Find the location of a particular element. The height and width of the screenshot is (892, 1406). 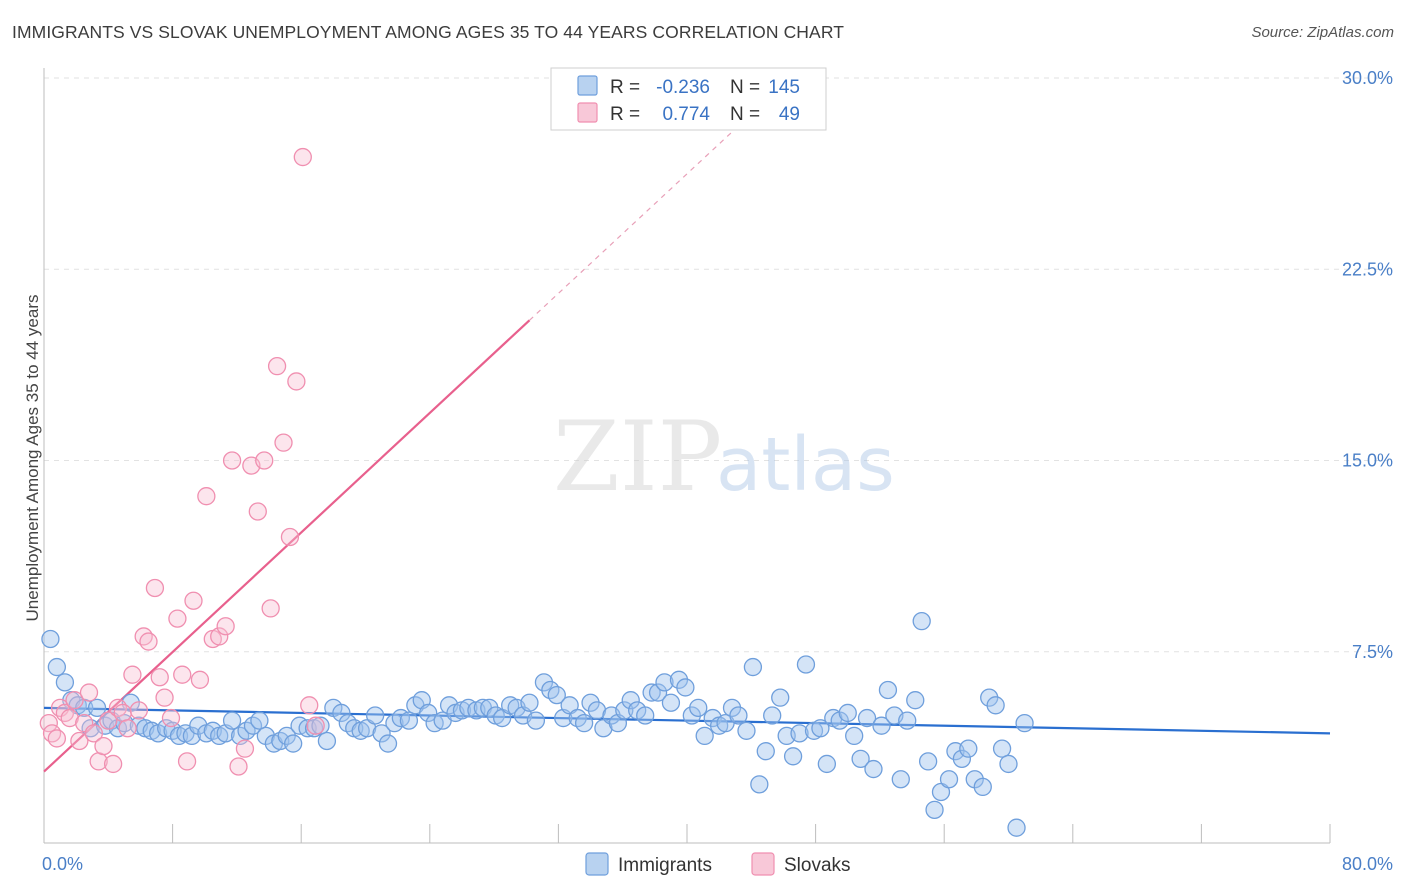

x-tick-labels: 0.0% 80.0% is located at coordinates (717, 864).